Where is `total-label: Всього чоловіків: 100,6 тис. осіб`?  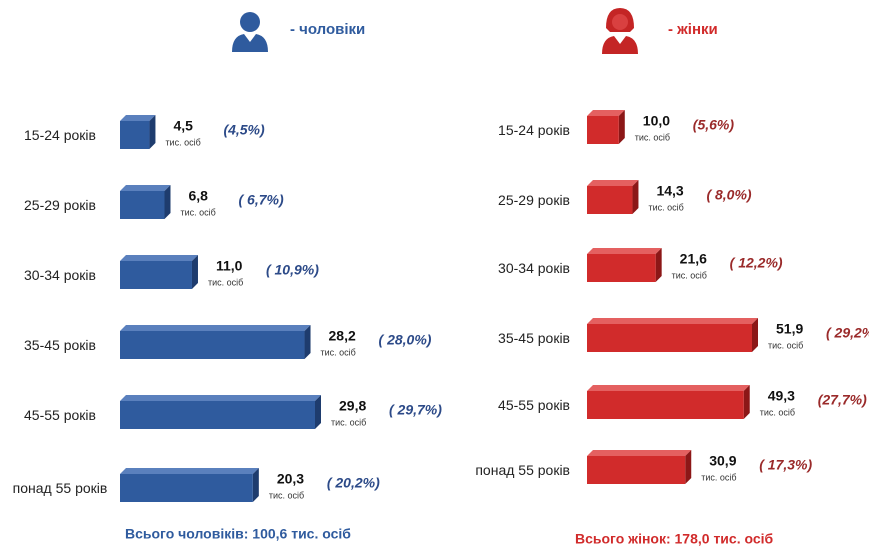 total-label: Всього чоловіків: 100,6 тис. осіб is located at coordinates (238, 534).